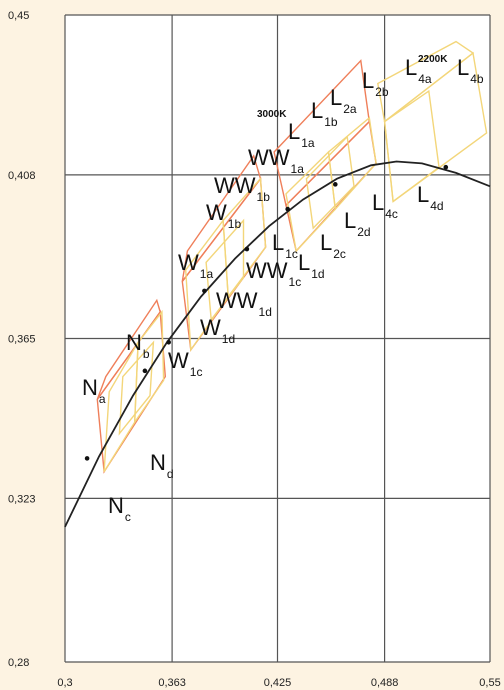  Describe the element at coordinates (18, 663) in the screenshot. I see `y-tick-label: 0,28` at that location.